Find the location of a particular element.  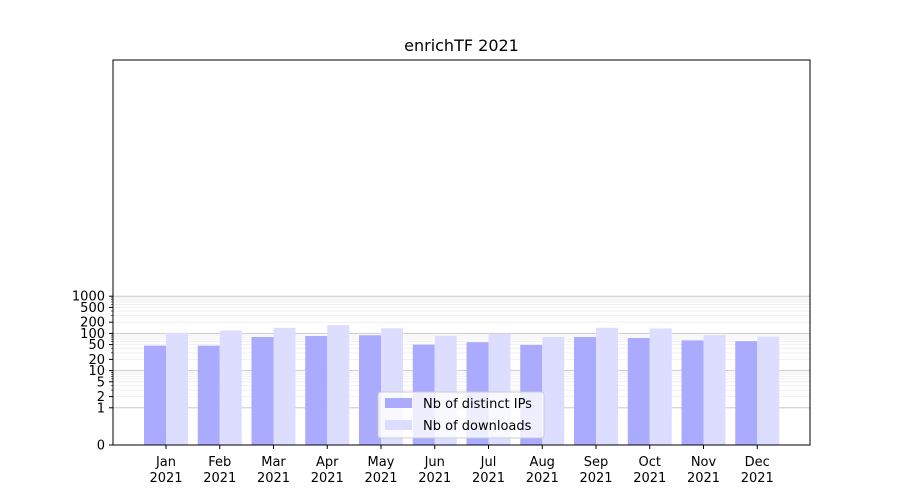

legend-swatch-downloads is located at coordinates (398, 425).